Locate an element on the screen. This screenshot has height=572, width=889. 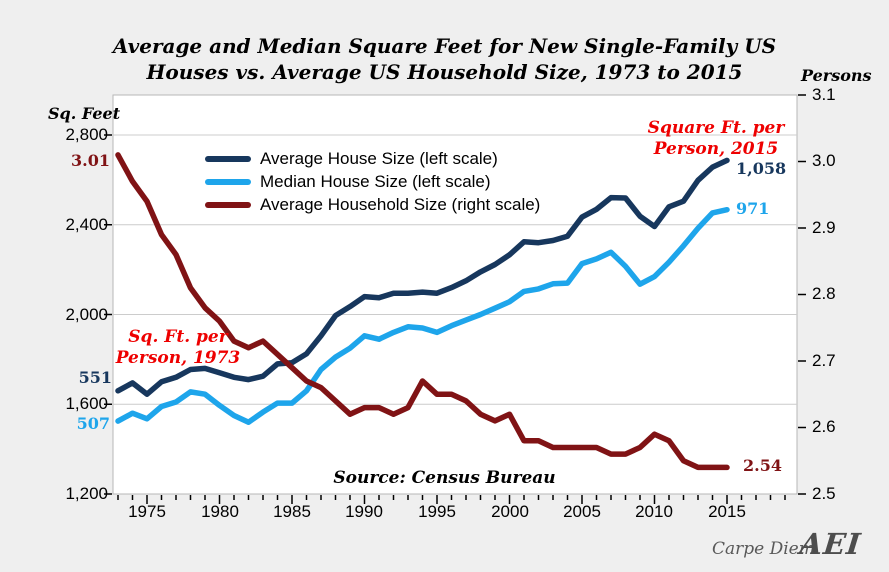
right-tick-2-5: 2.5 is located at coordinates (824, 493).